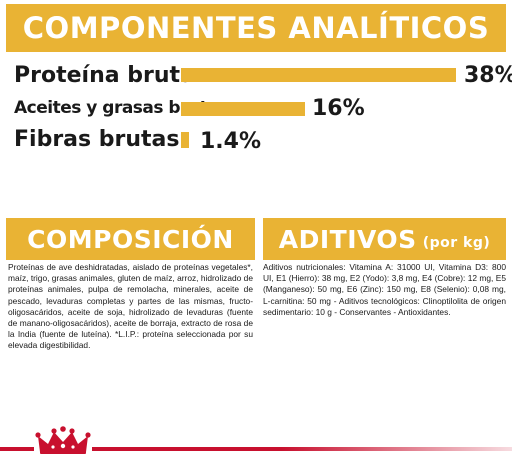 Image resolution: width=512 pixels, height=465 pixels. I want to click on analytical-components-title-text: COMPONENTES ANALÍTICOS, so click(256, 28).